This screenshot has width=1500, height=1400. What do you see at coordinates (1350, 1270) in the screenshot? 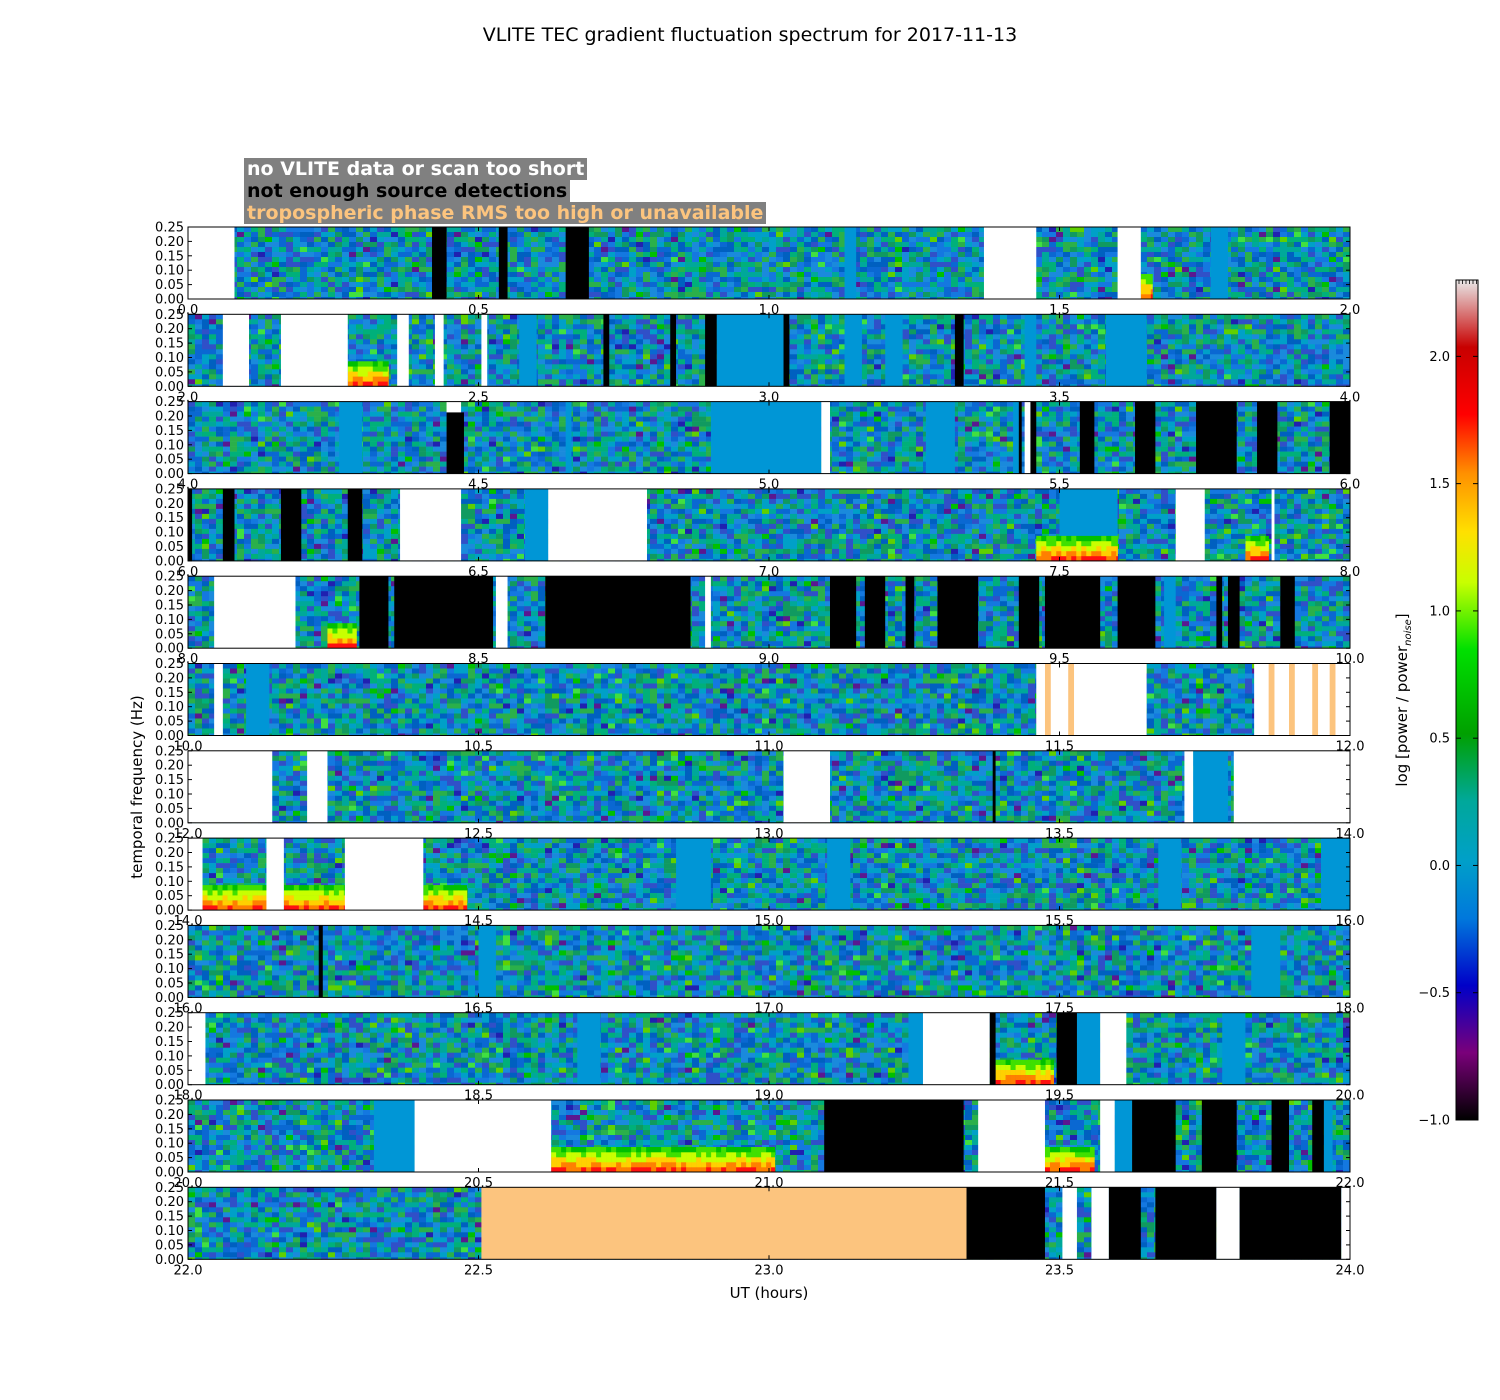
I see `x-tick-label: 24.0` at bounding box center [1350, 1270].